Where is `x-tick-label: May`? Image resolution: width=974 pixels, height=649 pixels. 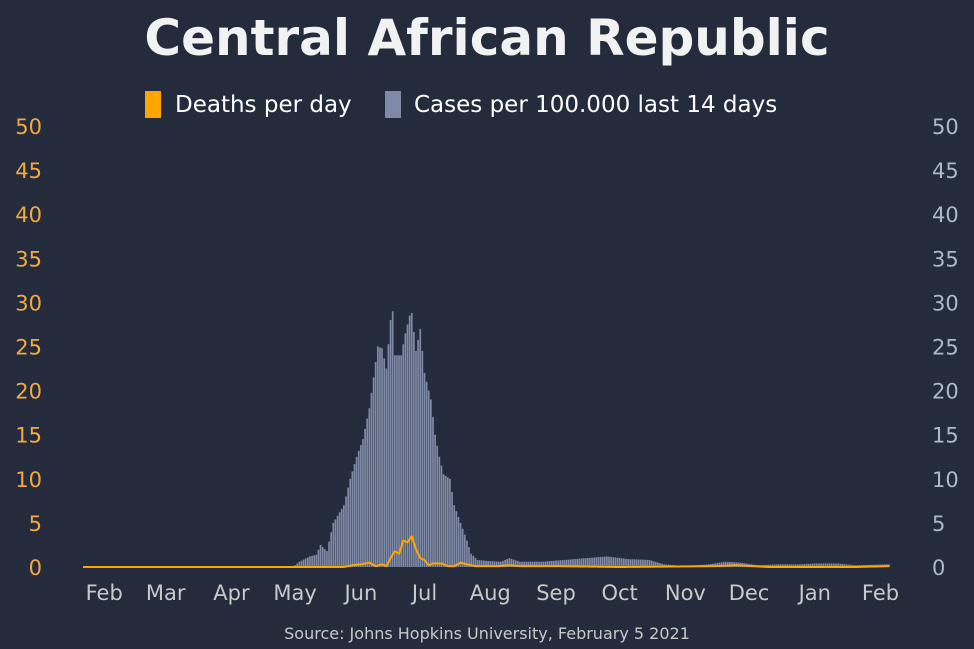
x-tick-label: May is located at coordinates (294, 593).